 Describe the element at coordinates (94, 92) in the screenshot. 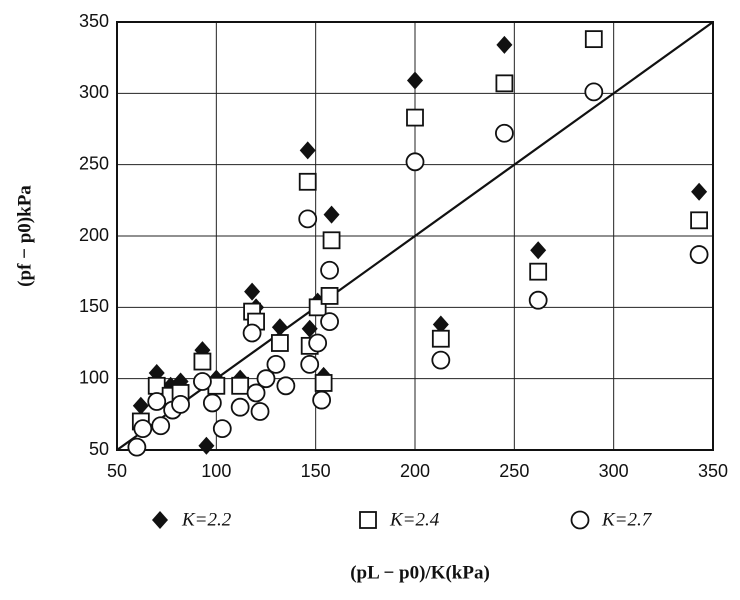

I see `y-tick-label: 300` at that location.